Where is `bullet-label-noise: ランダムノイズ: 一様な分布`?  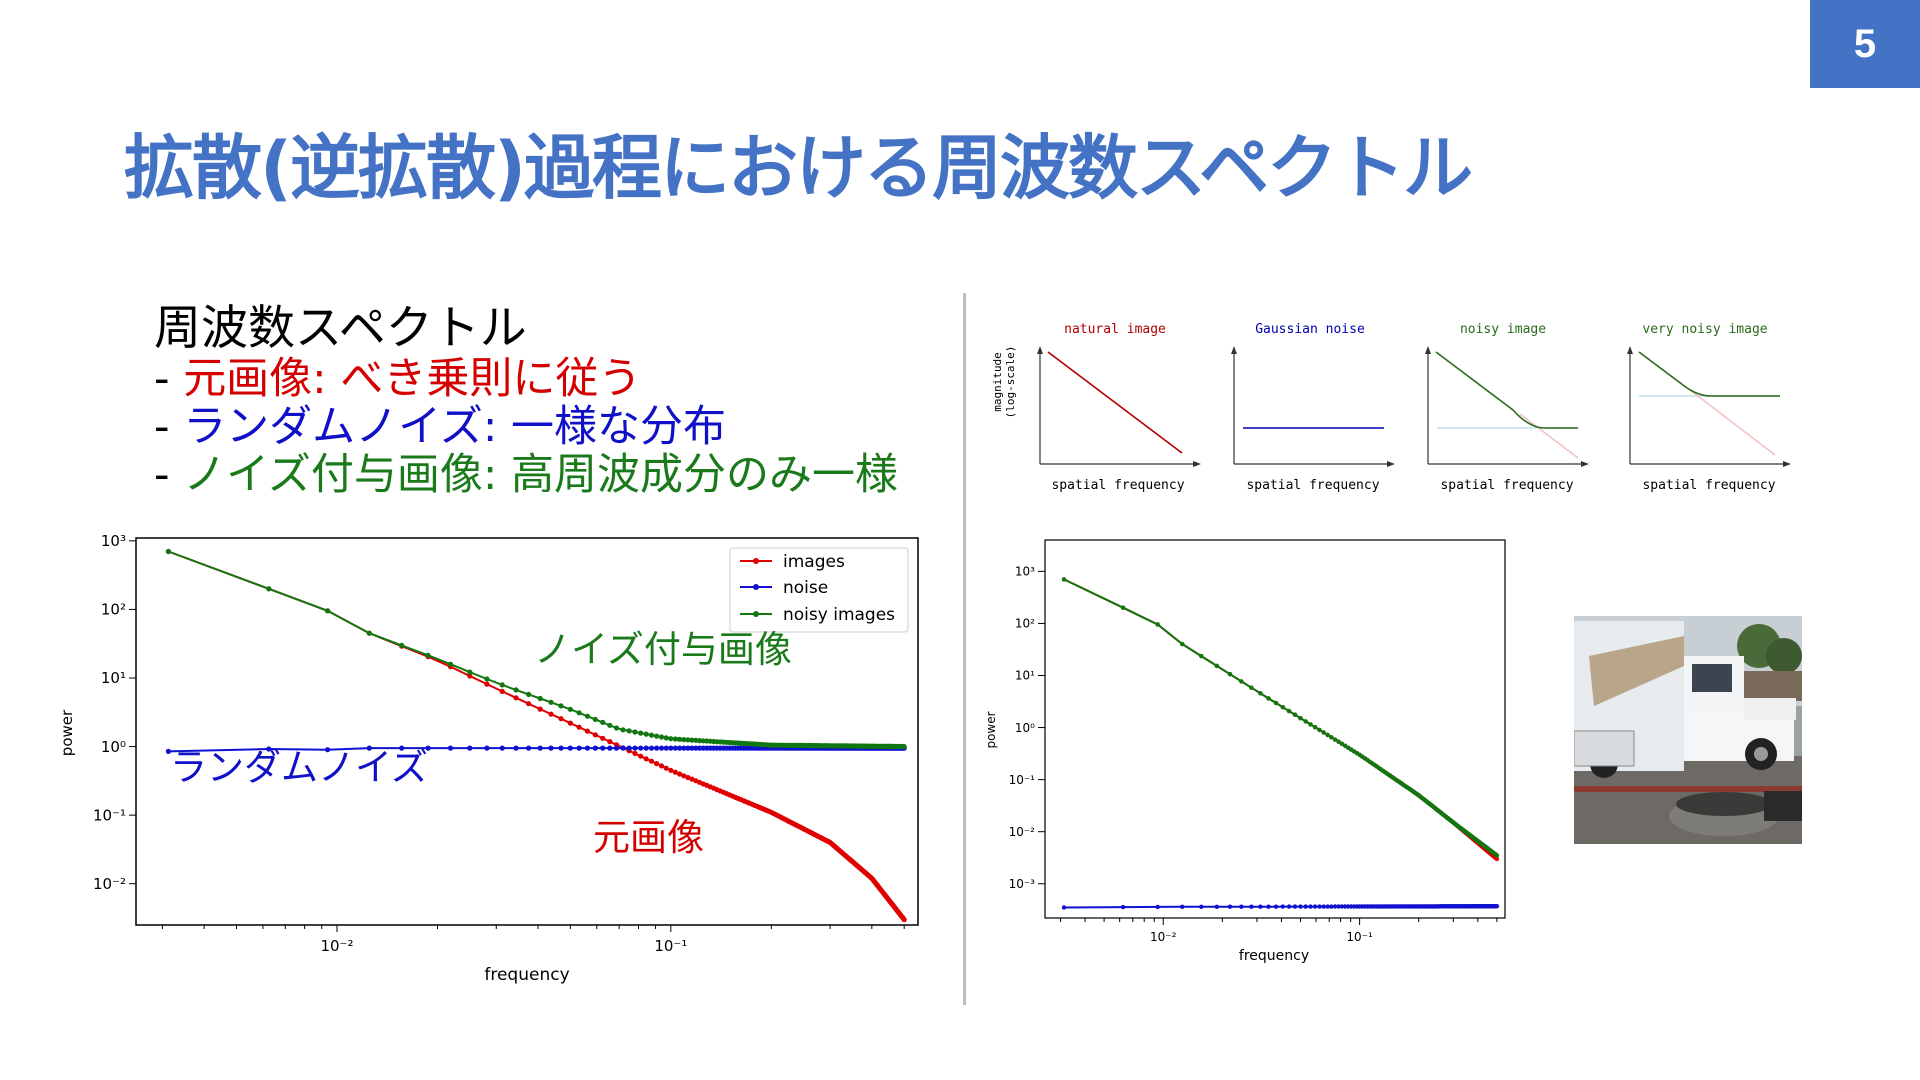 bullet-label-noise: ランダムノイズ: 一様な分布 is located at coordinates (455, 427).